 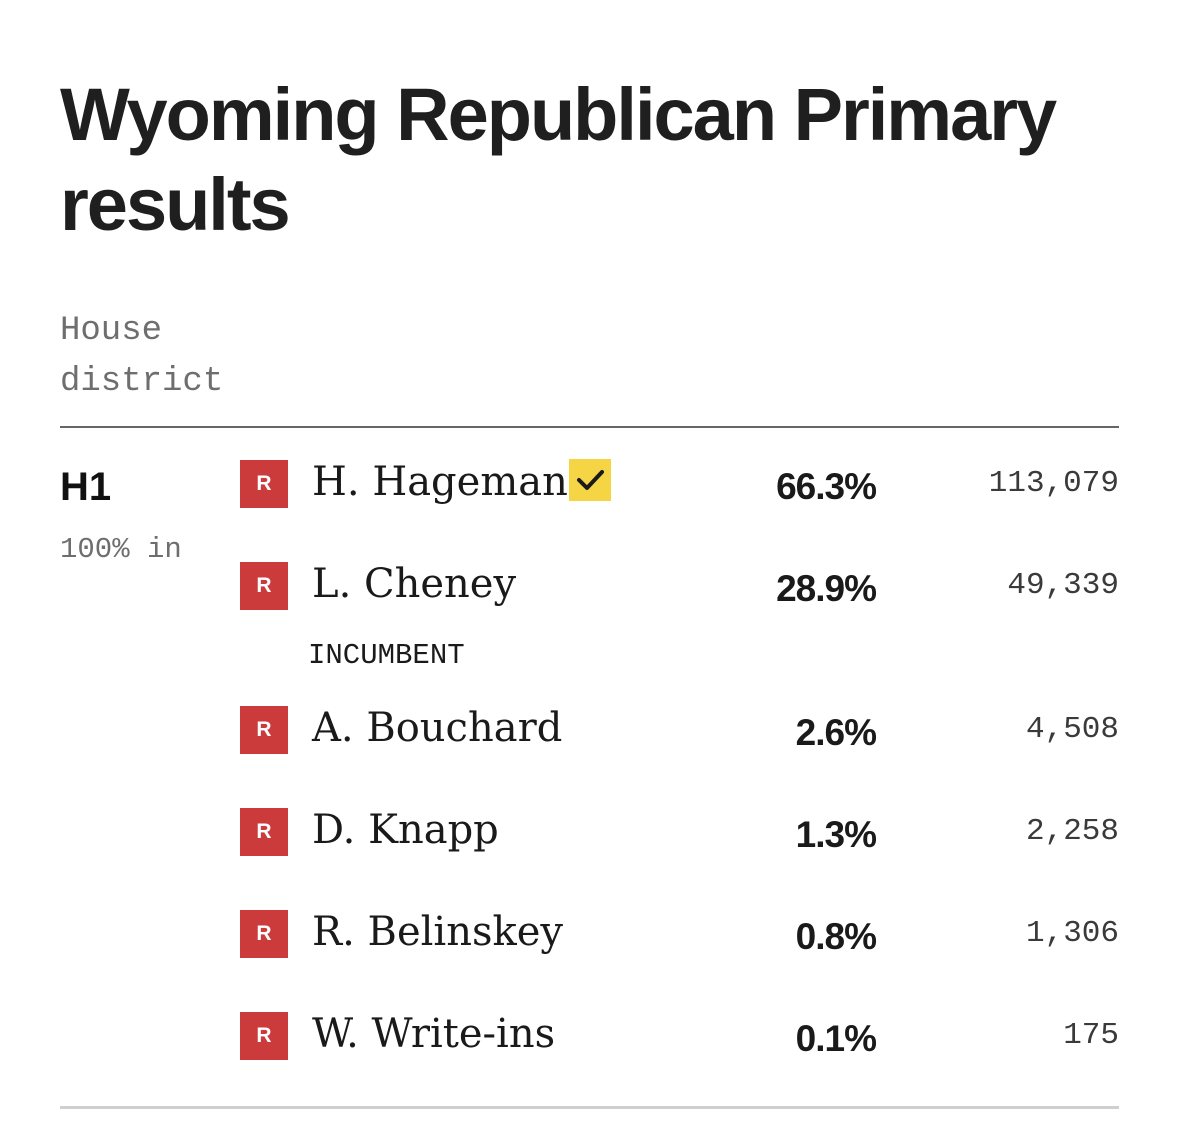 I want to click on candidate-name: H. Hageman, so click(x=440, y=482).